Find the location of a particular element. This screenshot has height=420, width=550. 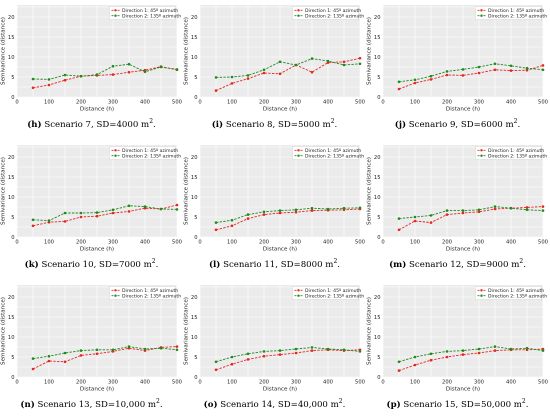

y-tick-label: 15 is located at coordinates (194, 178).